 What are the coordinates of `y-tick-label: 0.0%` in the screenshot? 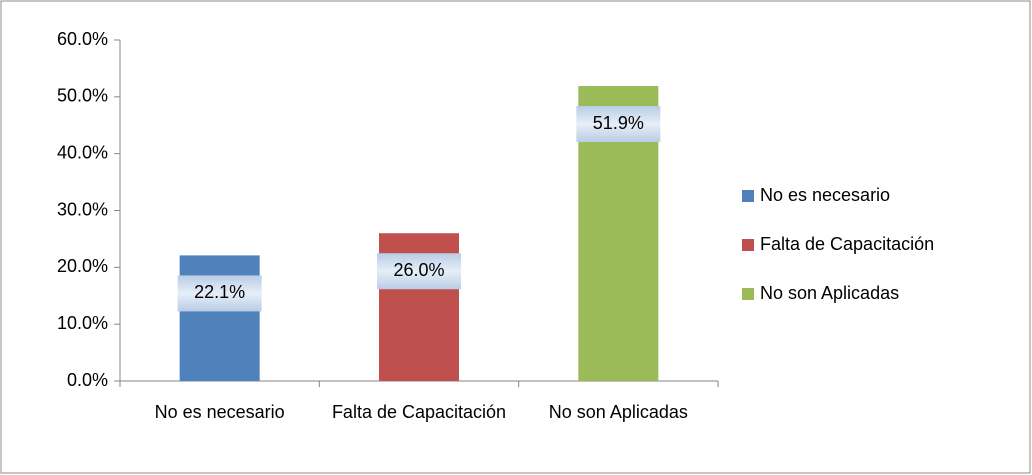 It's located at (87, 380).